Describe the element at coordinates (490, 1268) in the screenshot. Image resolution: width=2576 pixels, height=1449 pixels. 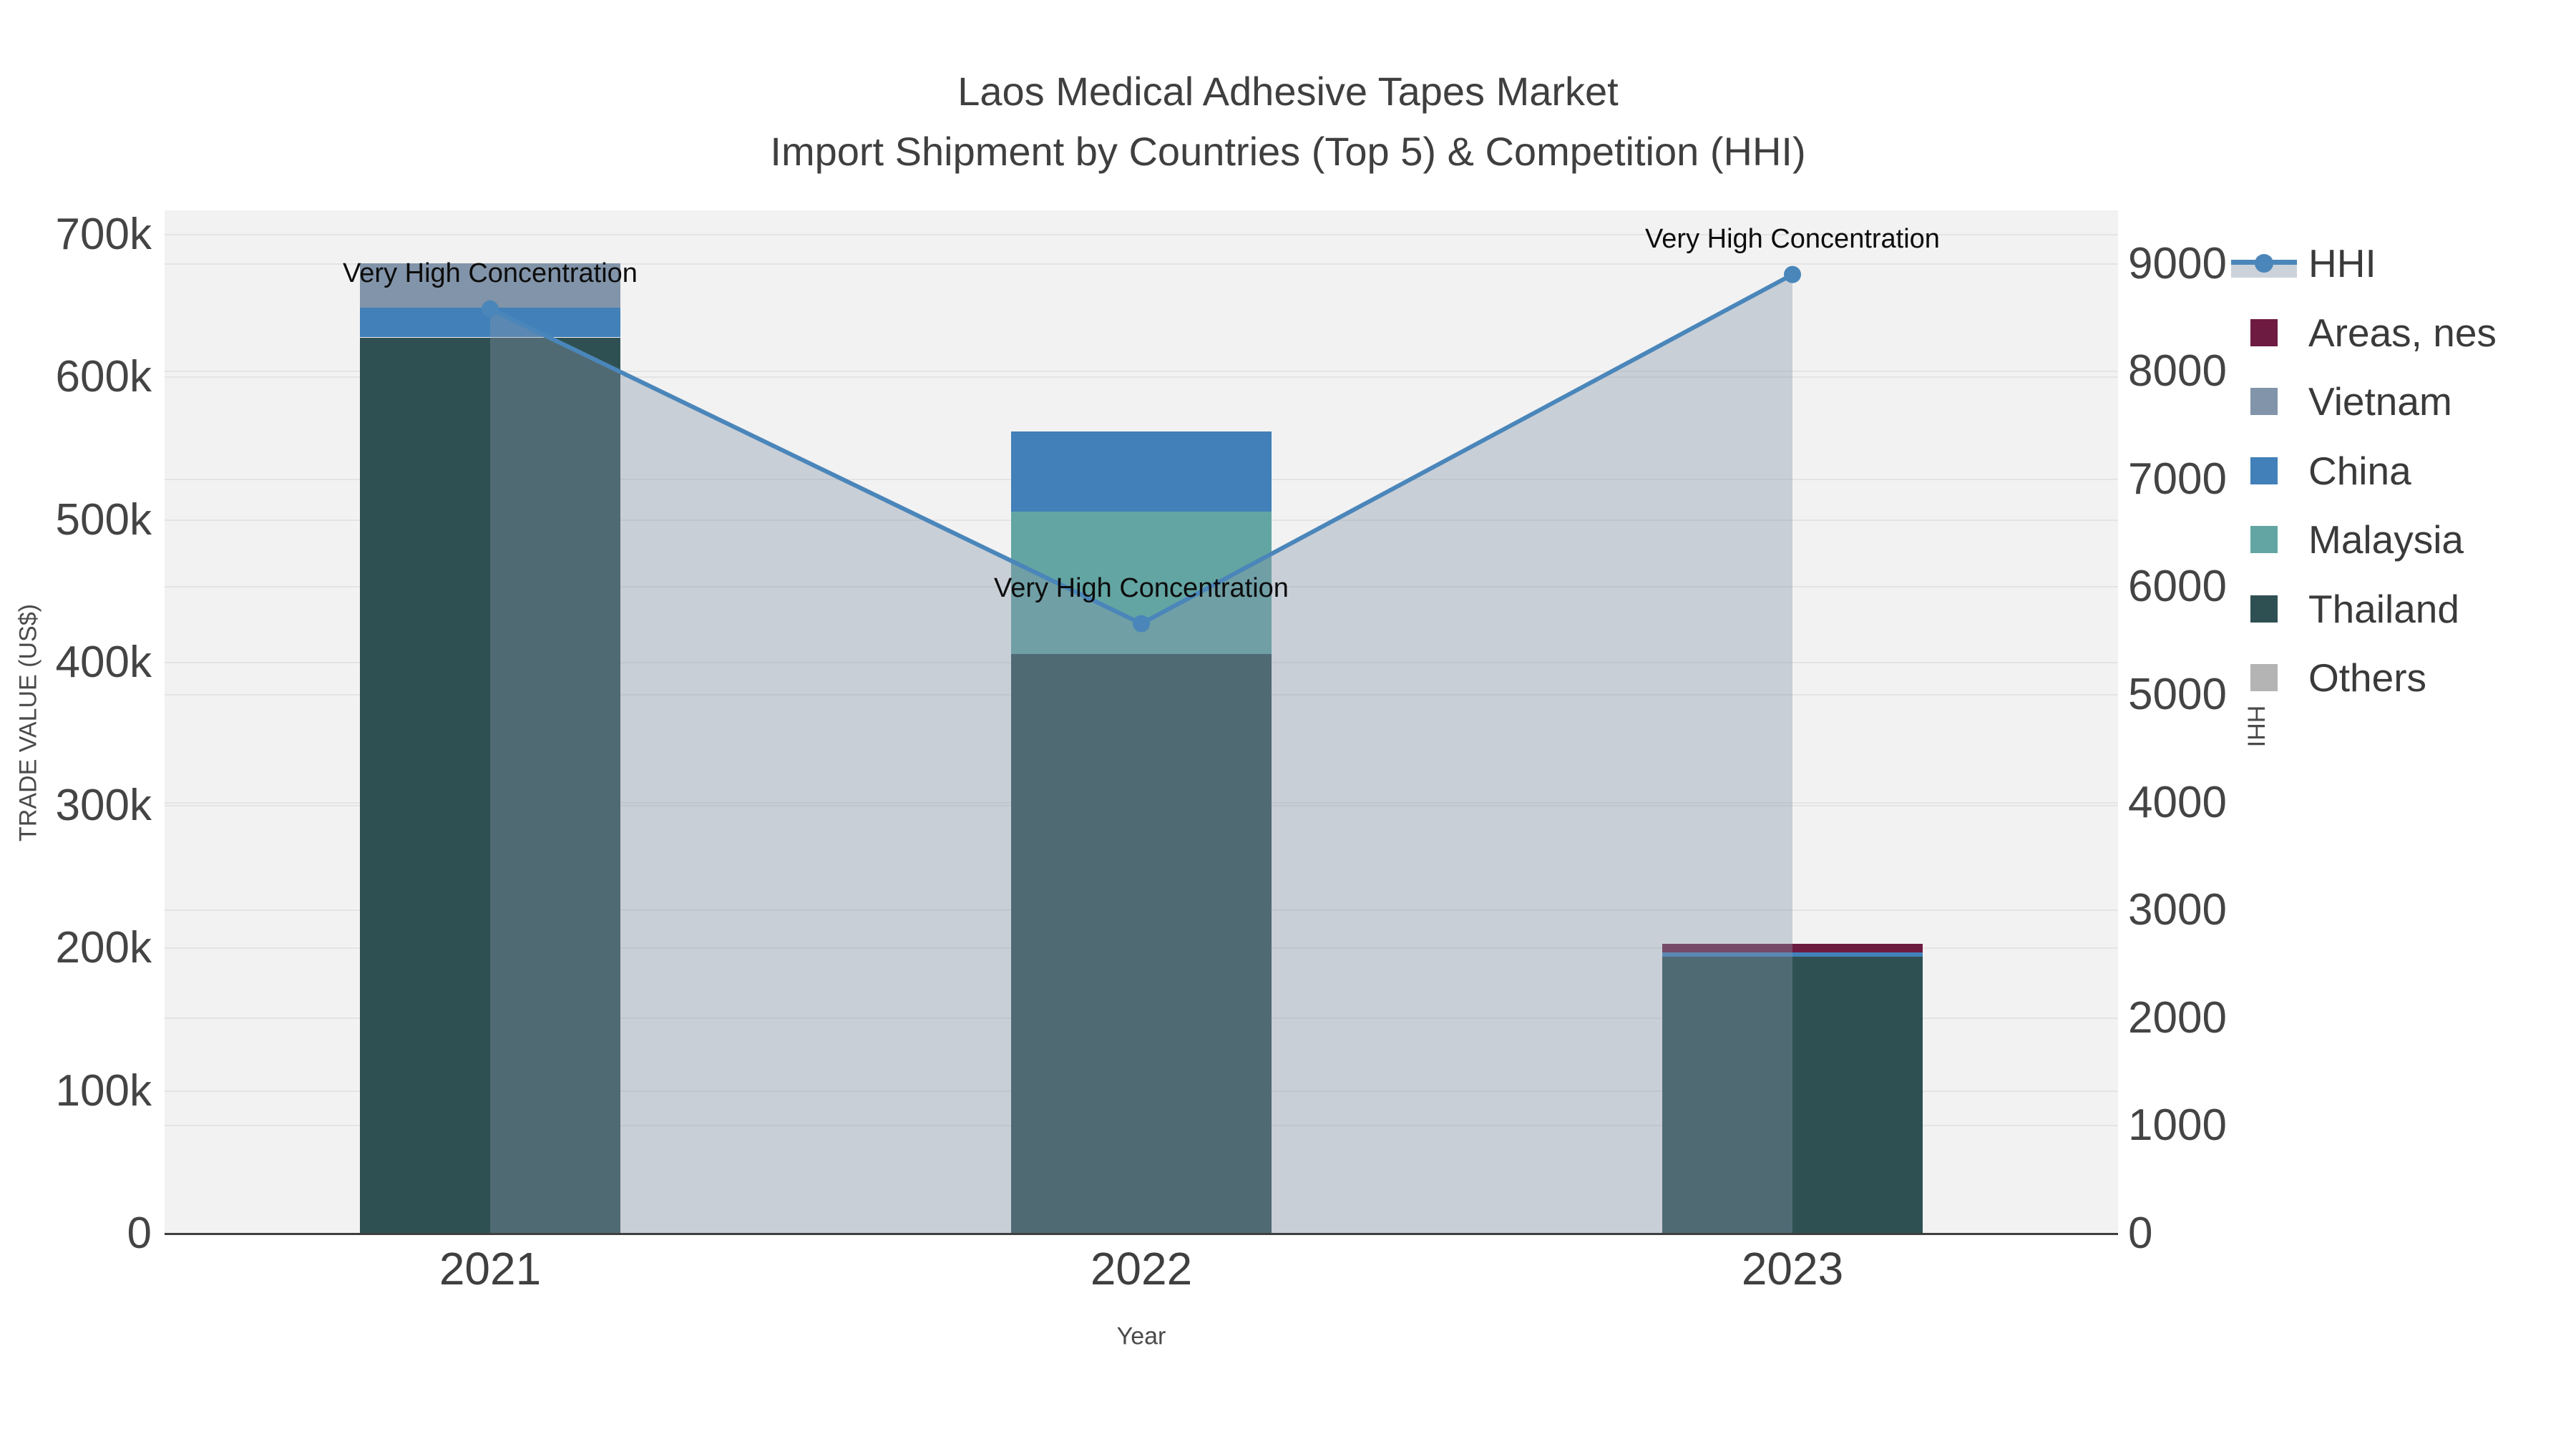
I see `x-tick-2021: 2021` at that location.